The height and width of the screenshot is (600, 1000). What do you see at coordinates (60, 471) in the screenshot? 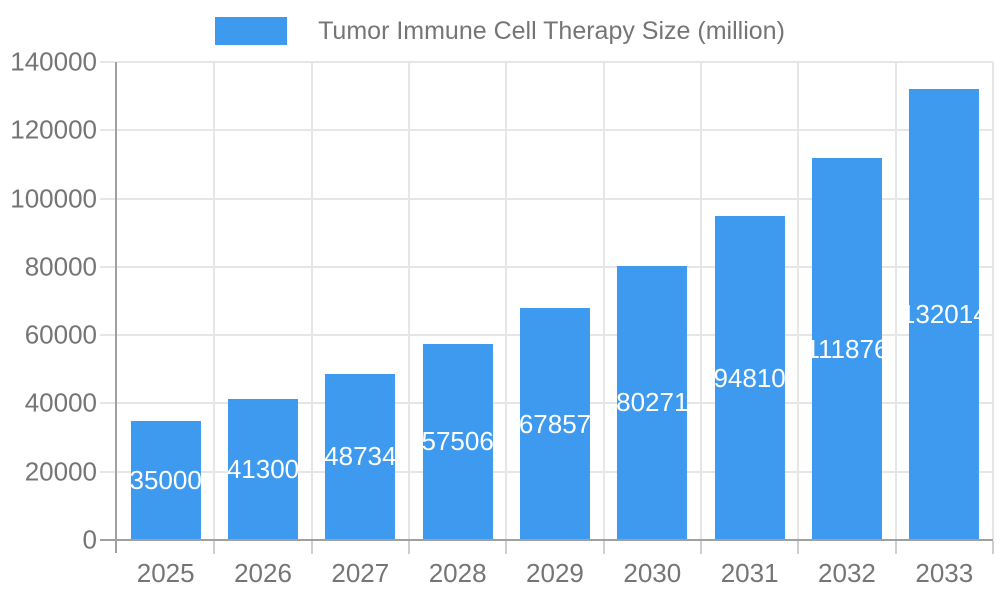
I see `y-axis-label: 20000` at bounding box center [60, 471].